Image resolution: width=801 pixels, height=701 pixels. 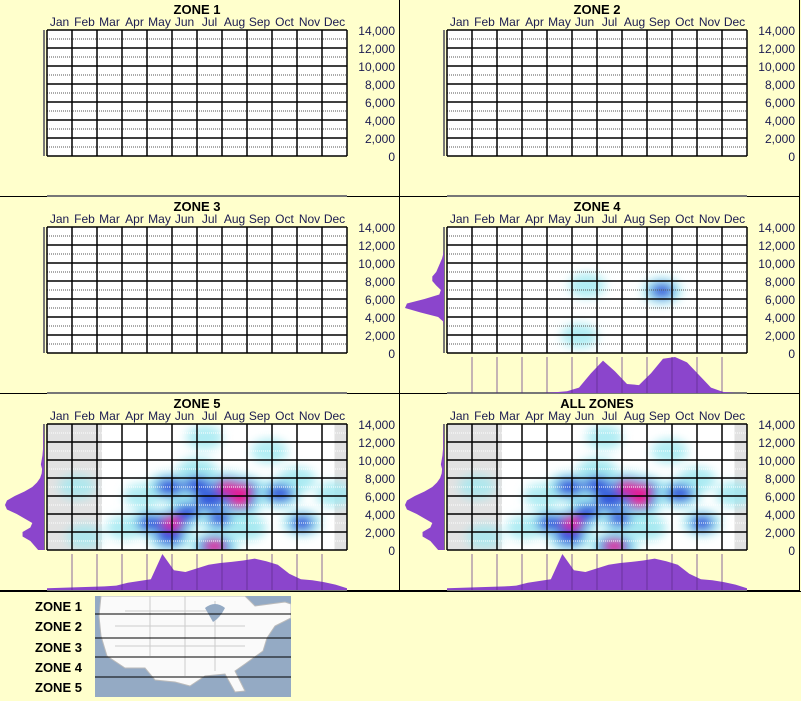 What do you see at coordinates (197, 9) in the screenshot?
I see `panel-title: ZONE 1` at bounding box center [197, 9].